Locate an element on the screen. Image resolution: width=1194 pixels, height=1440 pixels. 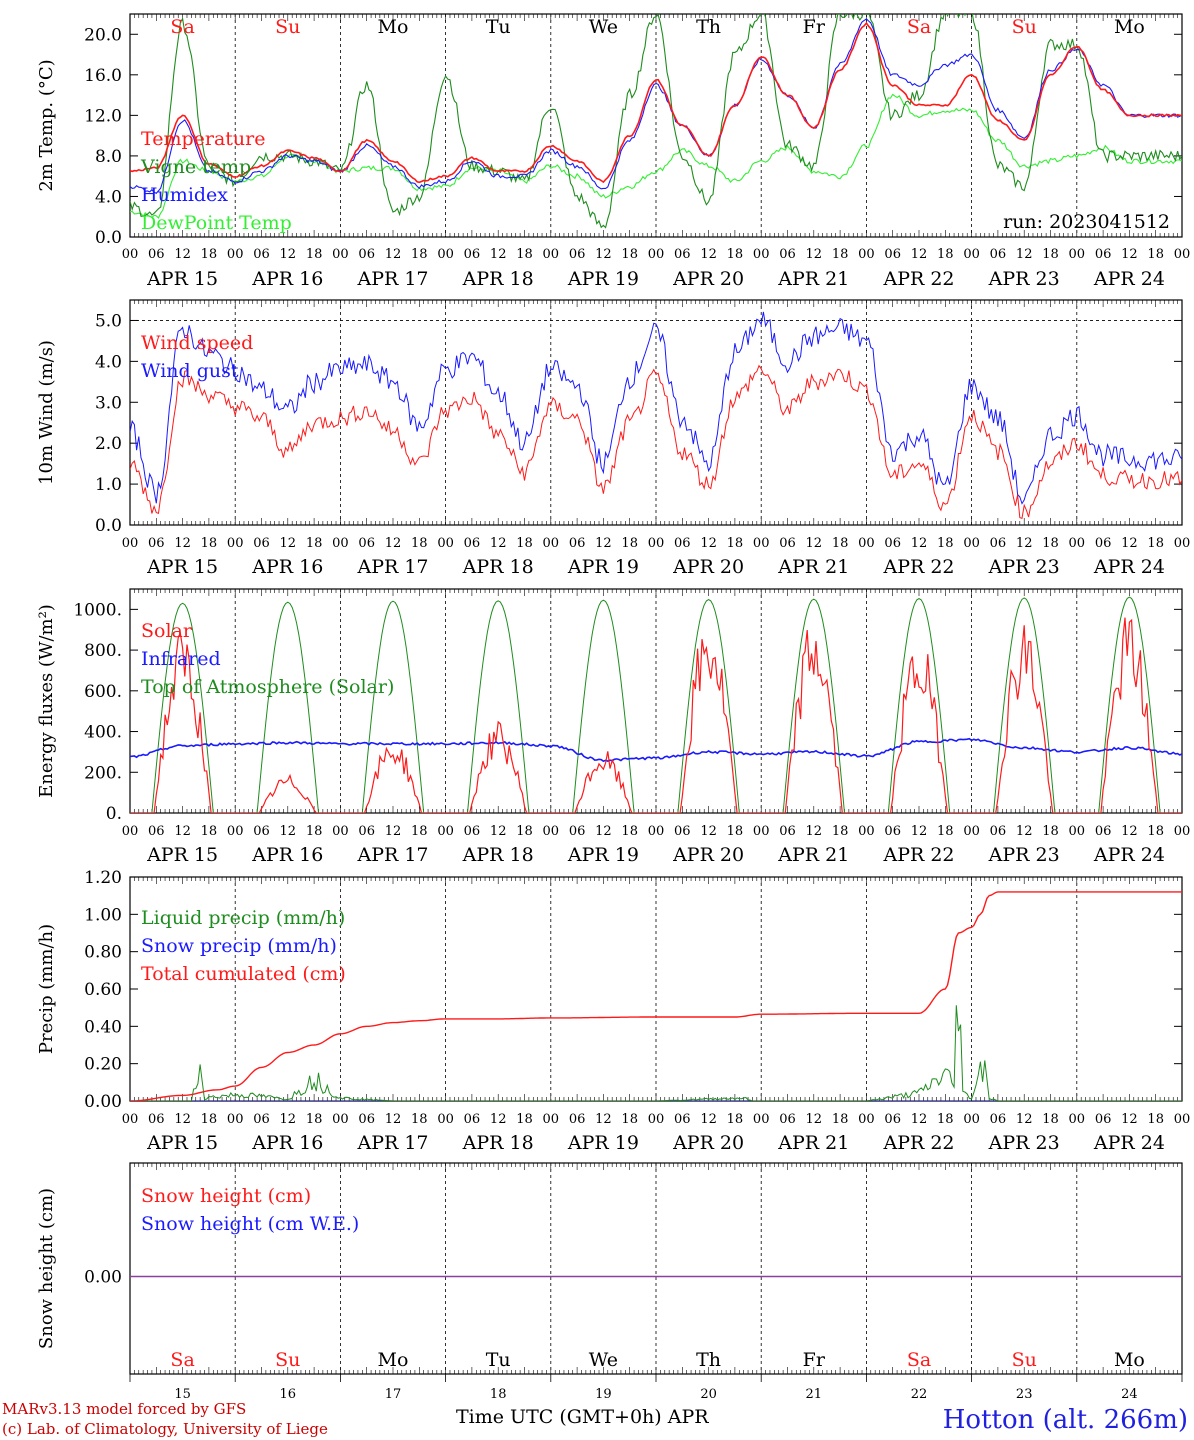
temperature-date-label: APR 24 is located at coordinates (1129, 279).